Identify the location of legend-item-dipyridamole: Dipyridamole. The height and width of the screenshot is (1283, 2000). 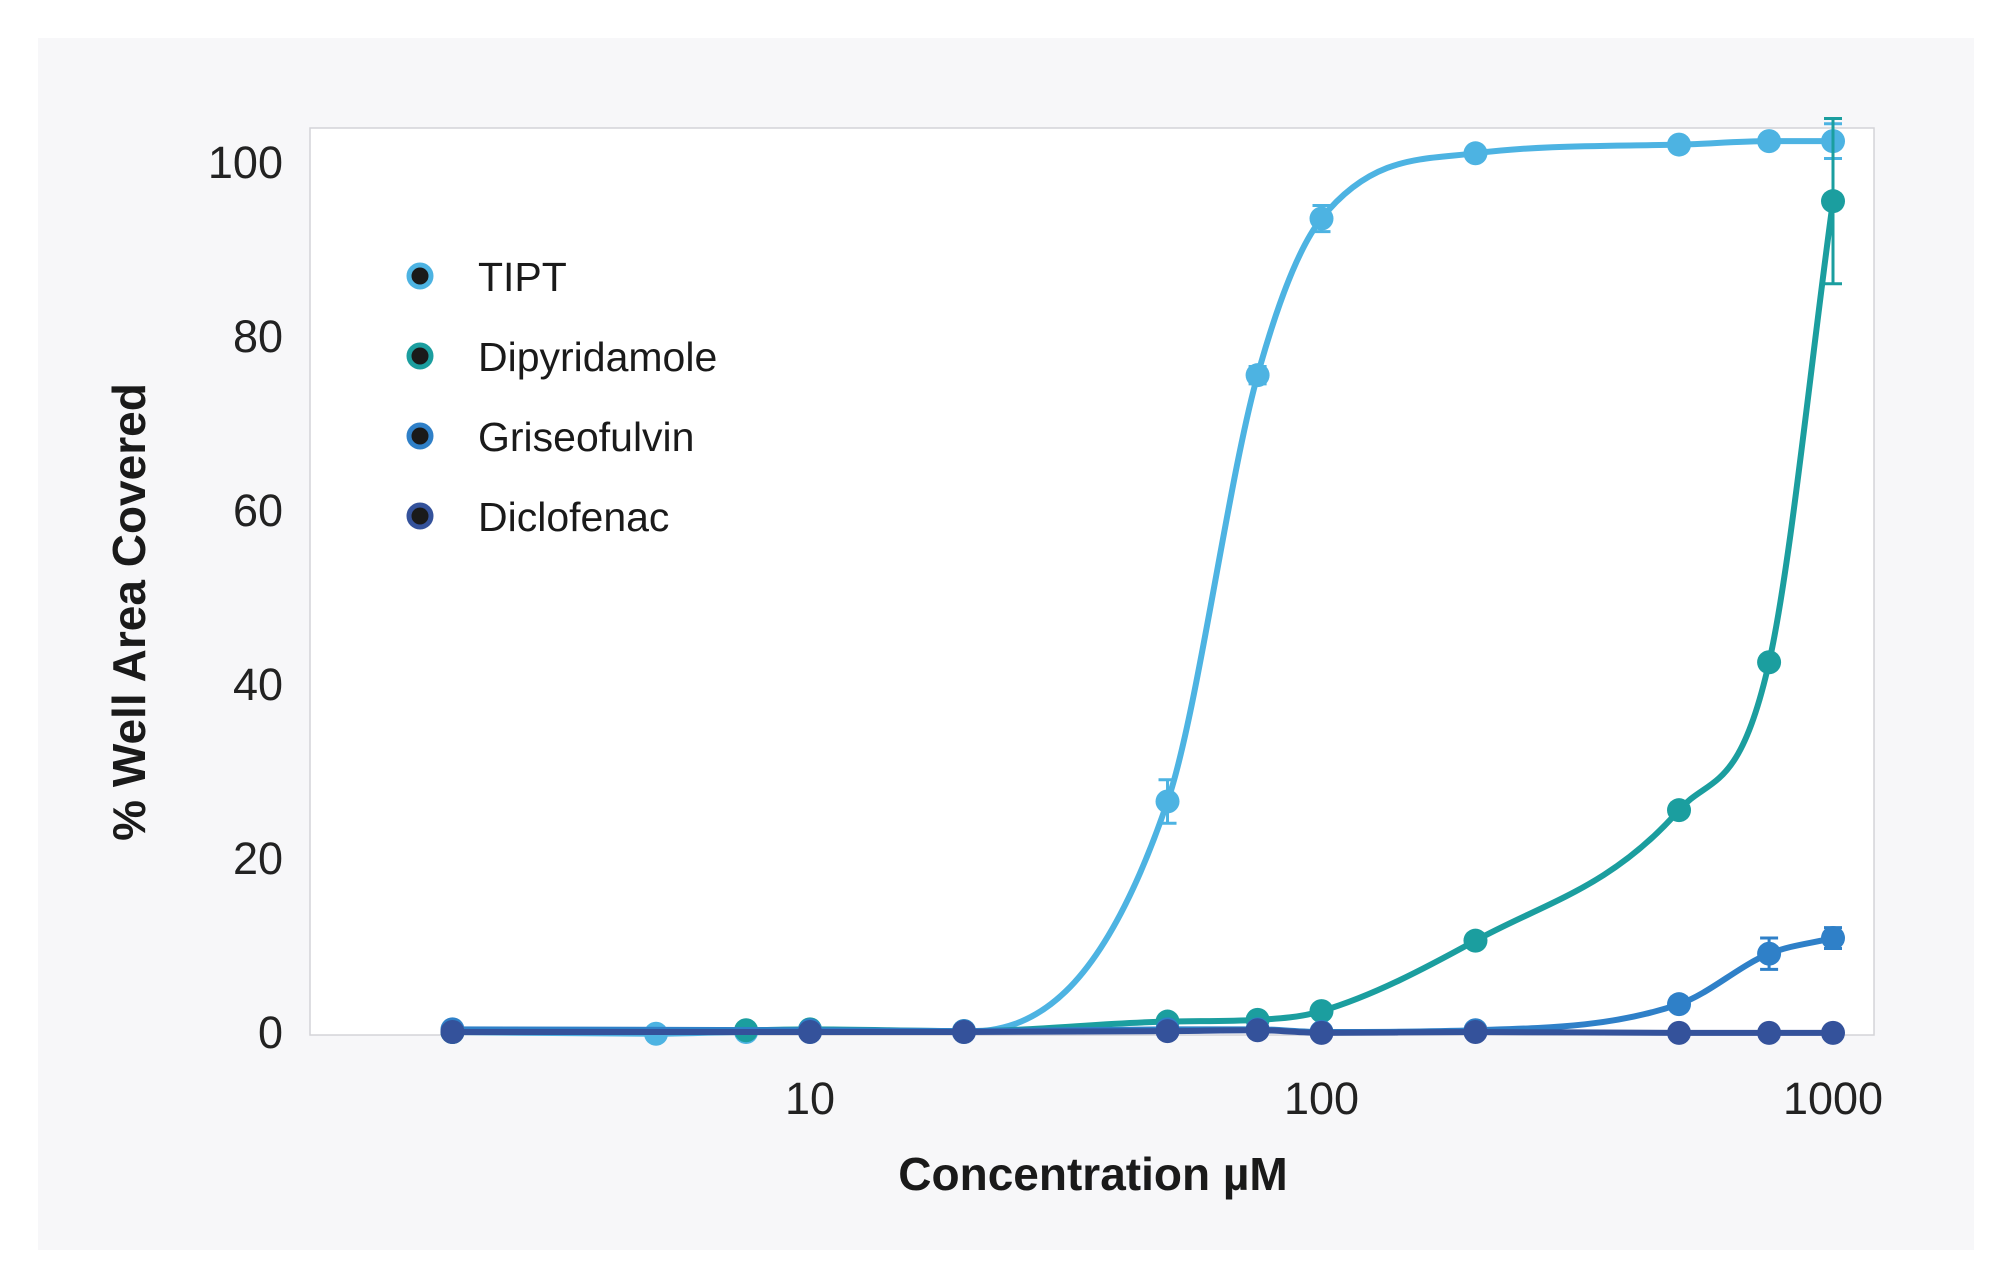
(561, 357).